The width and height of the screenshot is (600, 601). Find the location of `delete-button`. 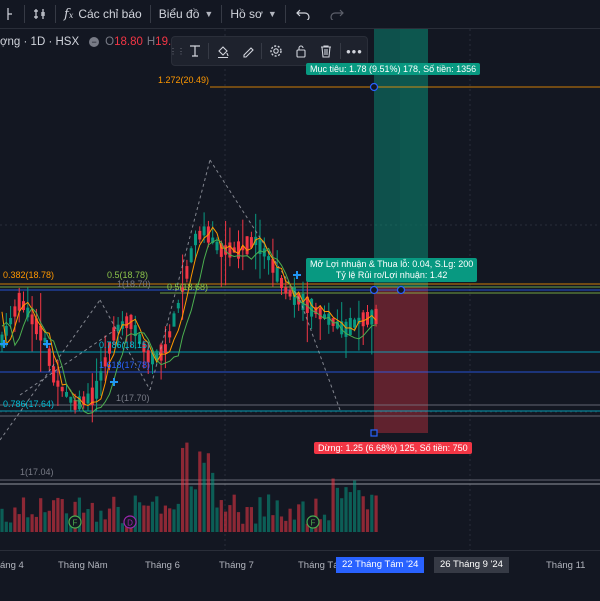

delete-button is located at coordinates (326, 51).